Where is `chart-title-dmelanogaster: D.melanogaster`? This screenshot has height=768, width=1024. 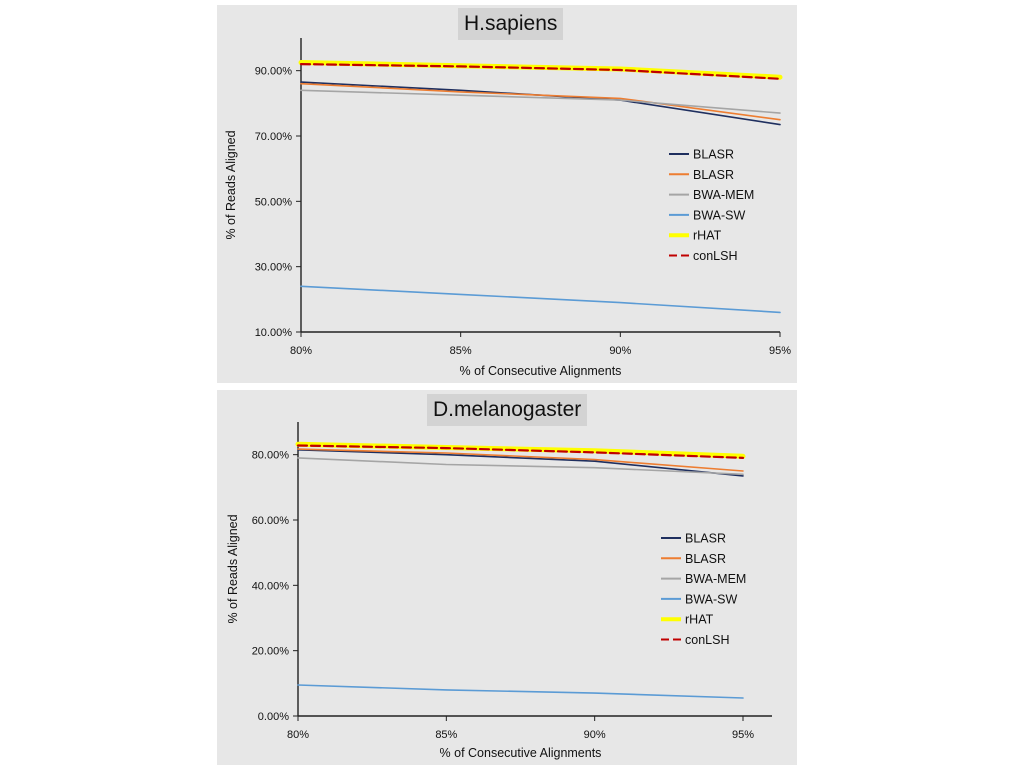 chart-title-dmelanogaster: D.melanogaster is located at coordinates (507, 410).